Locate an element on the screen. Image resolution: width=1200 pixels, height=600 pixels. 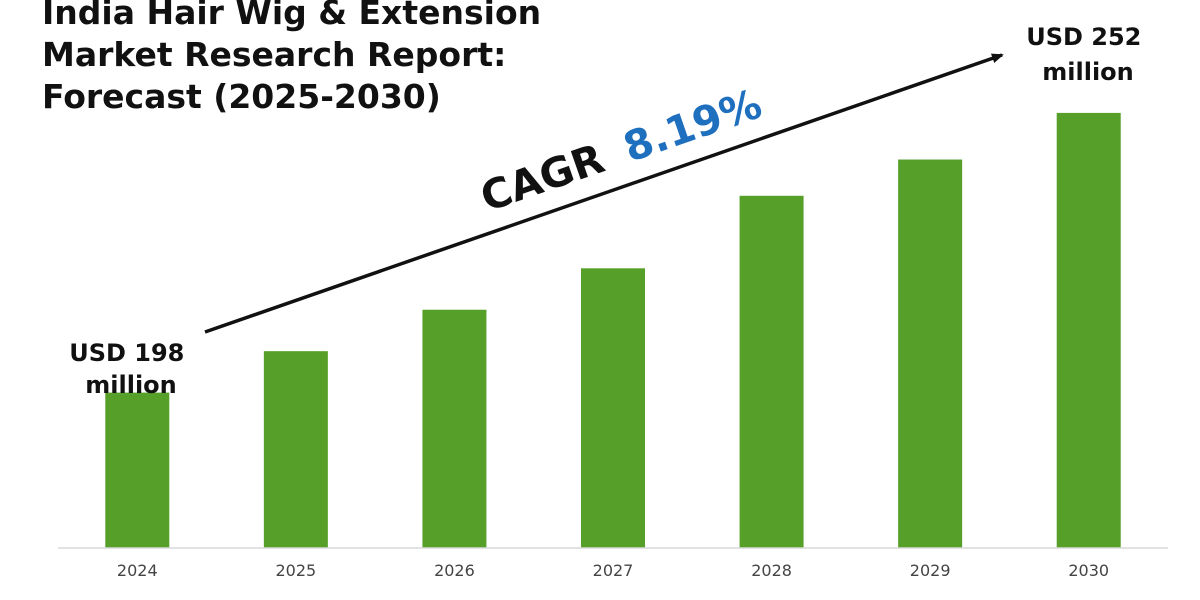
bar-2025 is located at coordinates (295, 449).